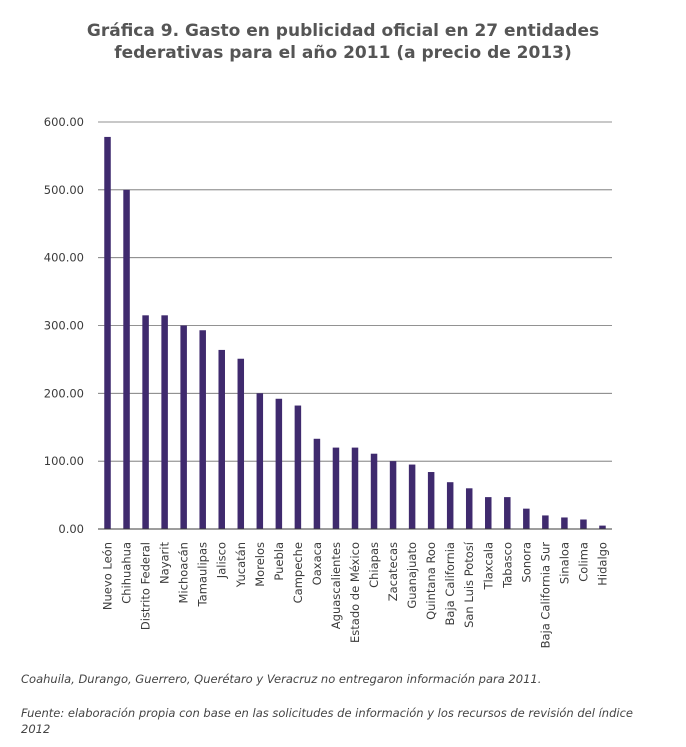 Image resolution: width=686 pixels, height=747 pixels. I want to click on x-category-label: Michoacán, so click(184, 572).